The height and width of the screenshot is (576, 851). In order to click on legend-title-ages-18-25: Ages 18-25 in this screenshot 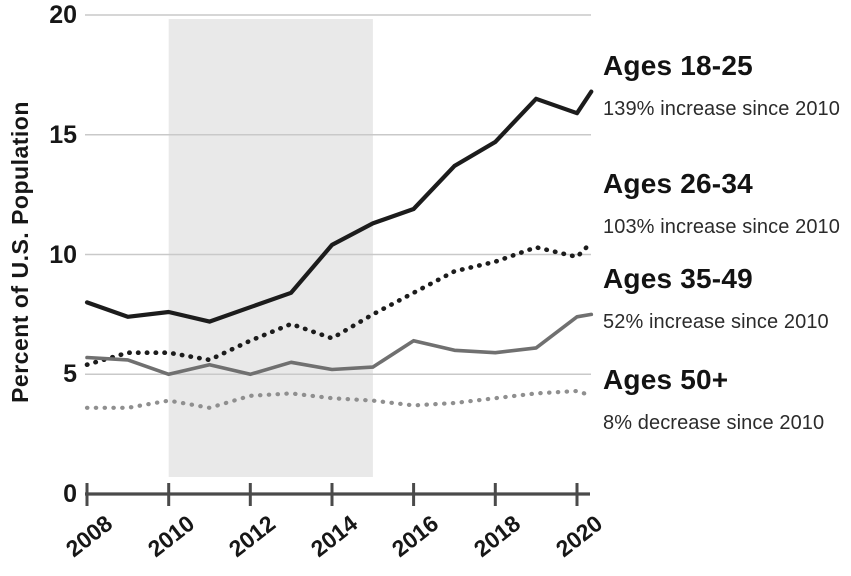, I will do `click(678, 65)`.